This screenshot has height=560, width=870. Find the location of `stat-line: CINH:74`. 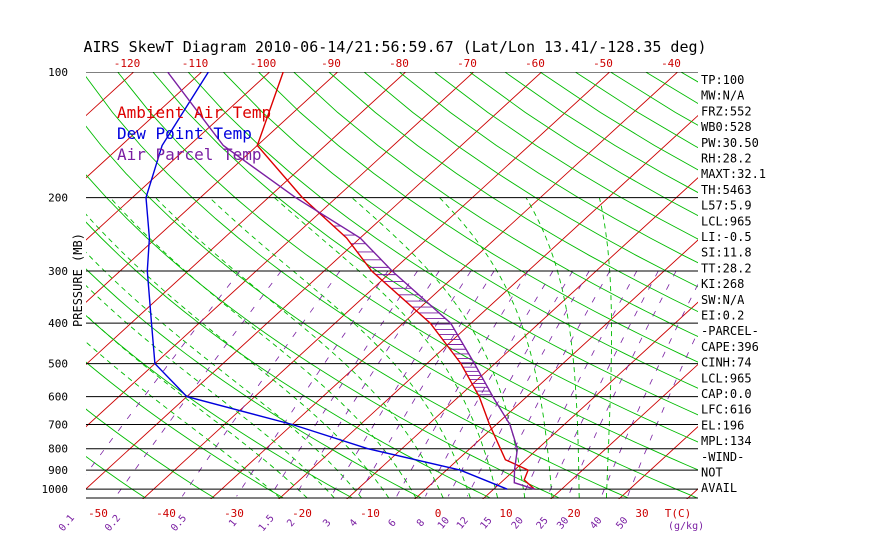

stat-line: CINH:74 is located at coordinates (726, 363).